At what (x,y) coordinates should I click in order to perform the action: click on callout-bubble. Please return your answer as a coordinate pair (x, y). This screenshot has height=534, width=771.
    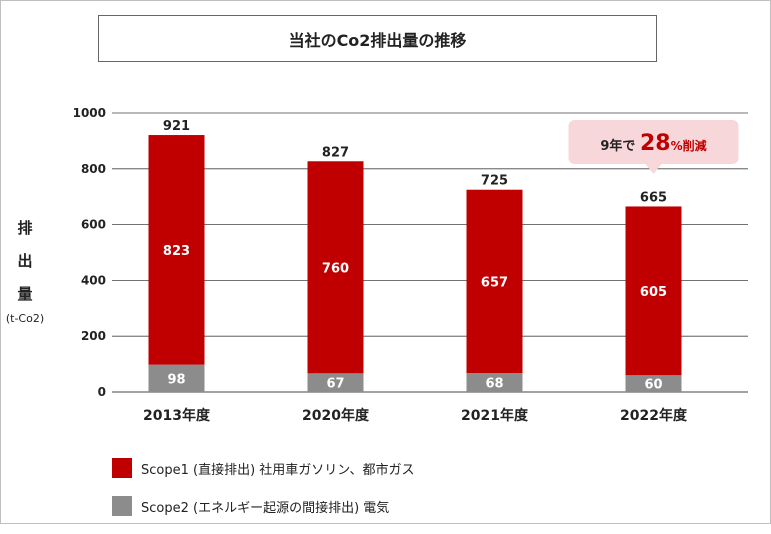
    Looking at the image, I should click on (653, 142).